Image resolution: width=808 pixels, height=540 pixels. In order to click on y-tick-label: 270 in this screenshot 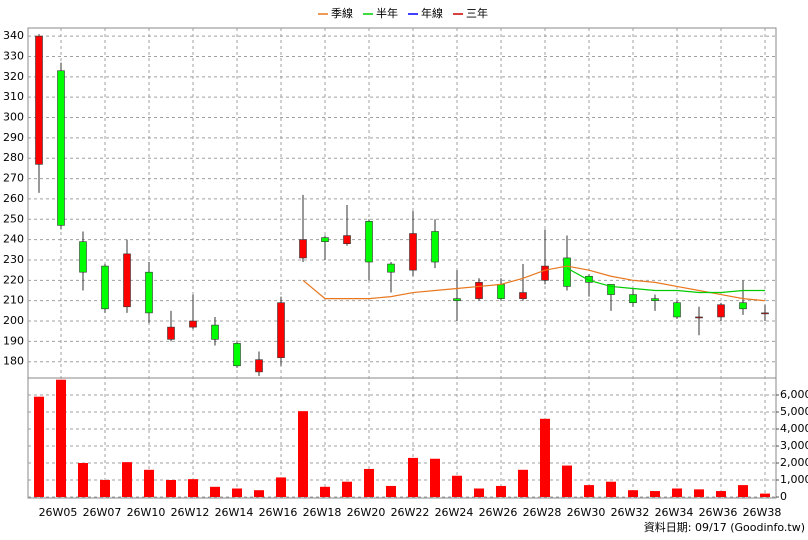, I will do `click(13, 178)`.